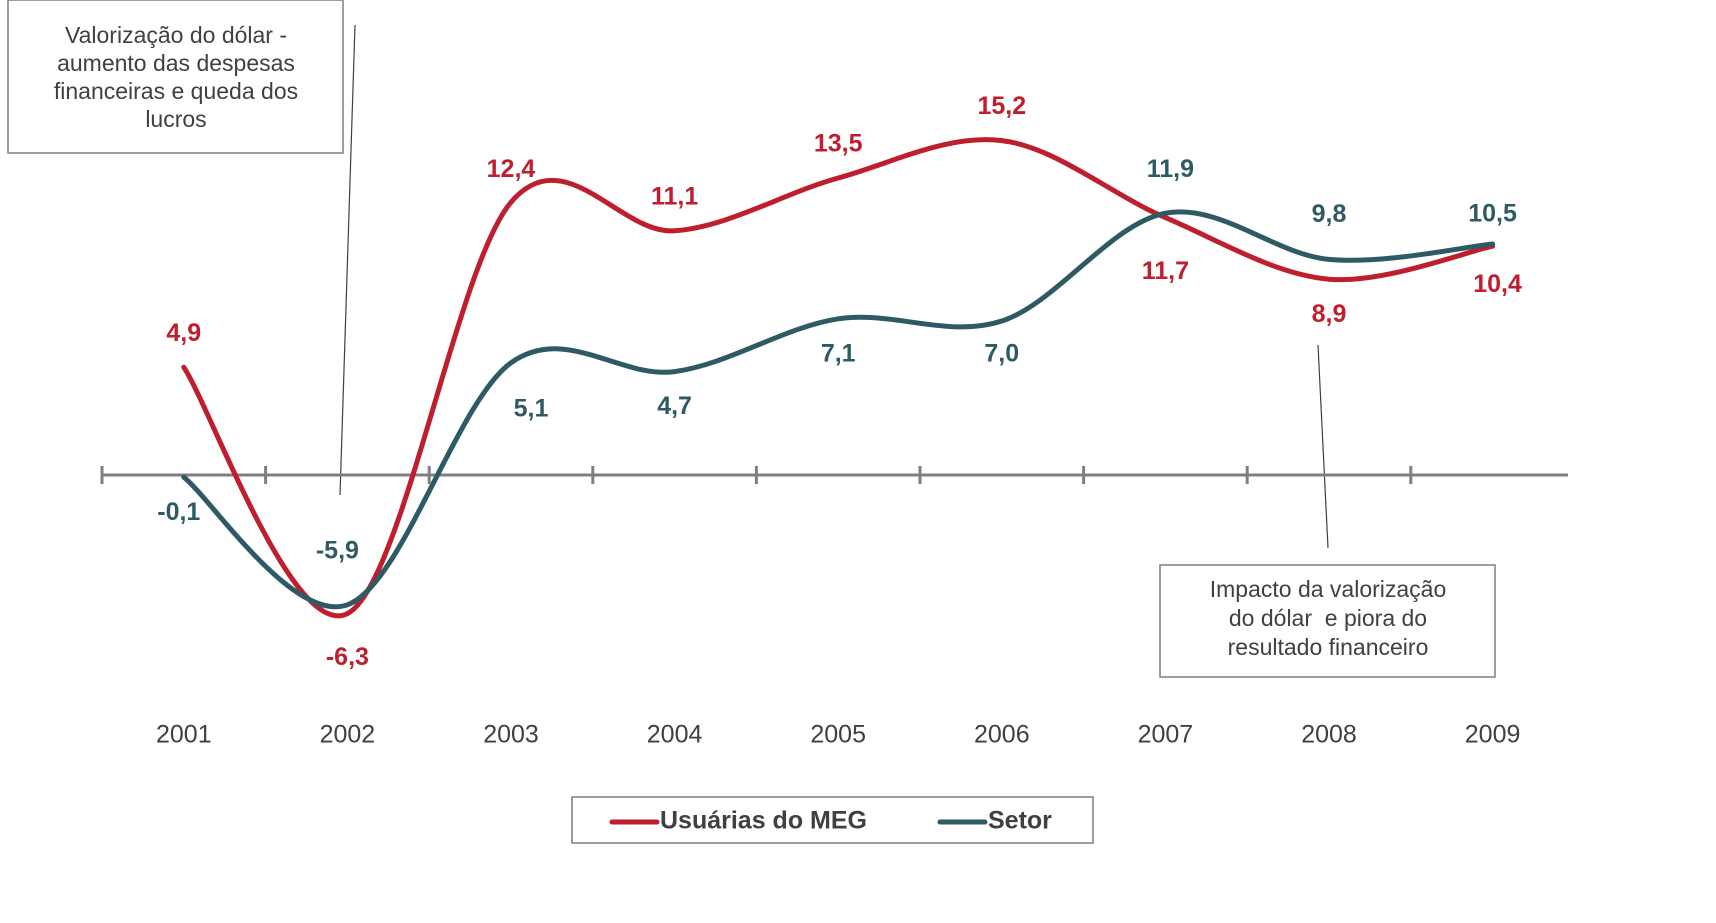  What do you see at coordinates (1328, 618) in the screenshot?
I see `annotation-text: do dólar e piora do` at bounding box center [1328, 618].